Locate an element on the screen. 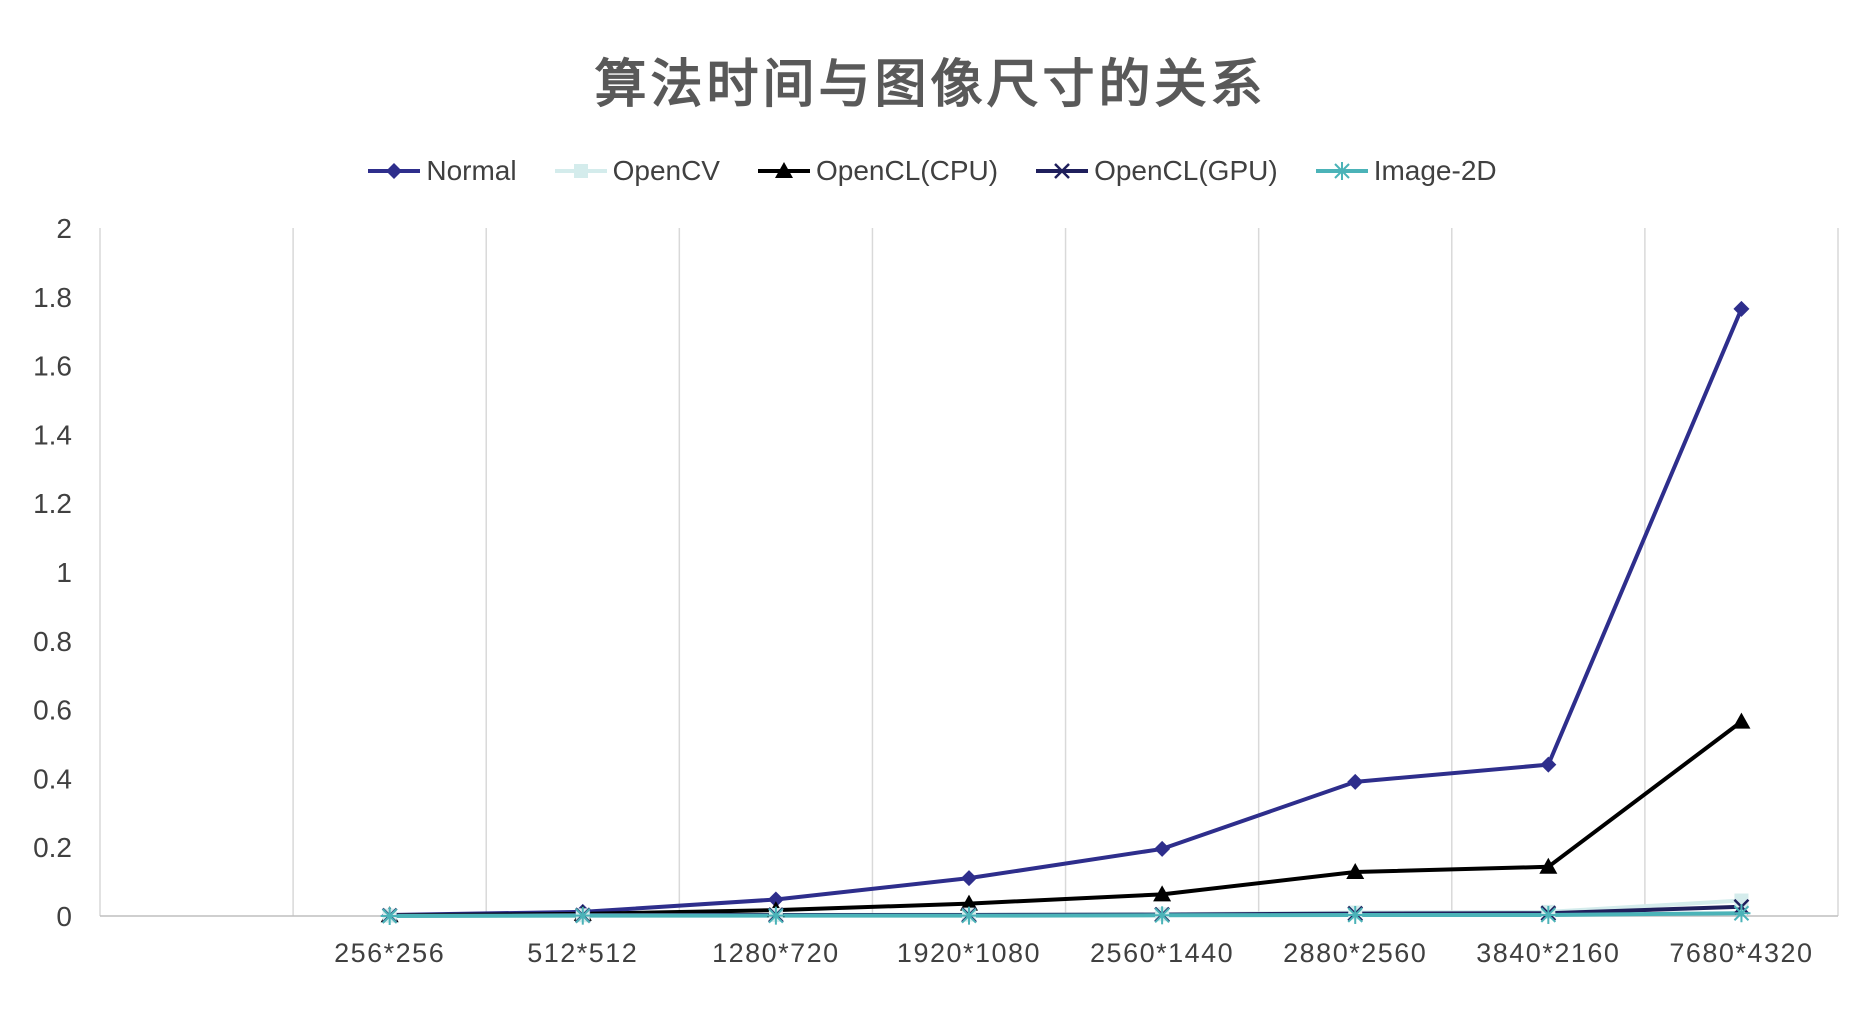 This screenshot has height=1023, width=1861. legend-item-opencl-gpu: OpenCL(GPU) is located at coordinates (1155, 171).